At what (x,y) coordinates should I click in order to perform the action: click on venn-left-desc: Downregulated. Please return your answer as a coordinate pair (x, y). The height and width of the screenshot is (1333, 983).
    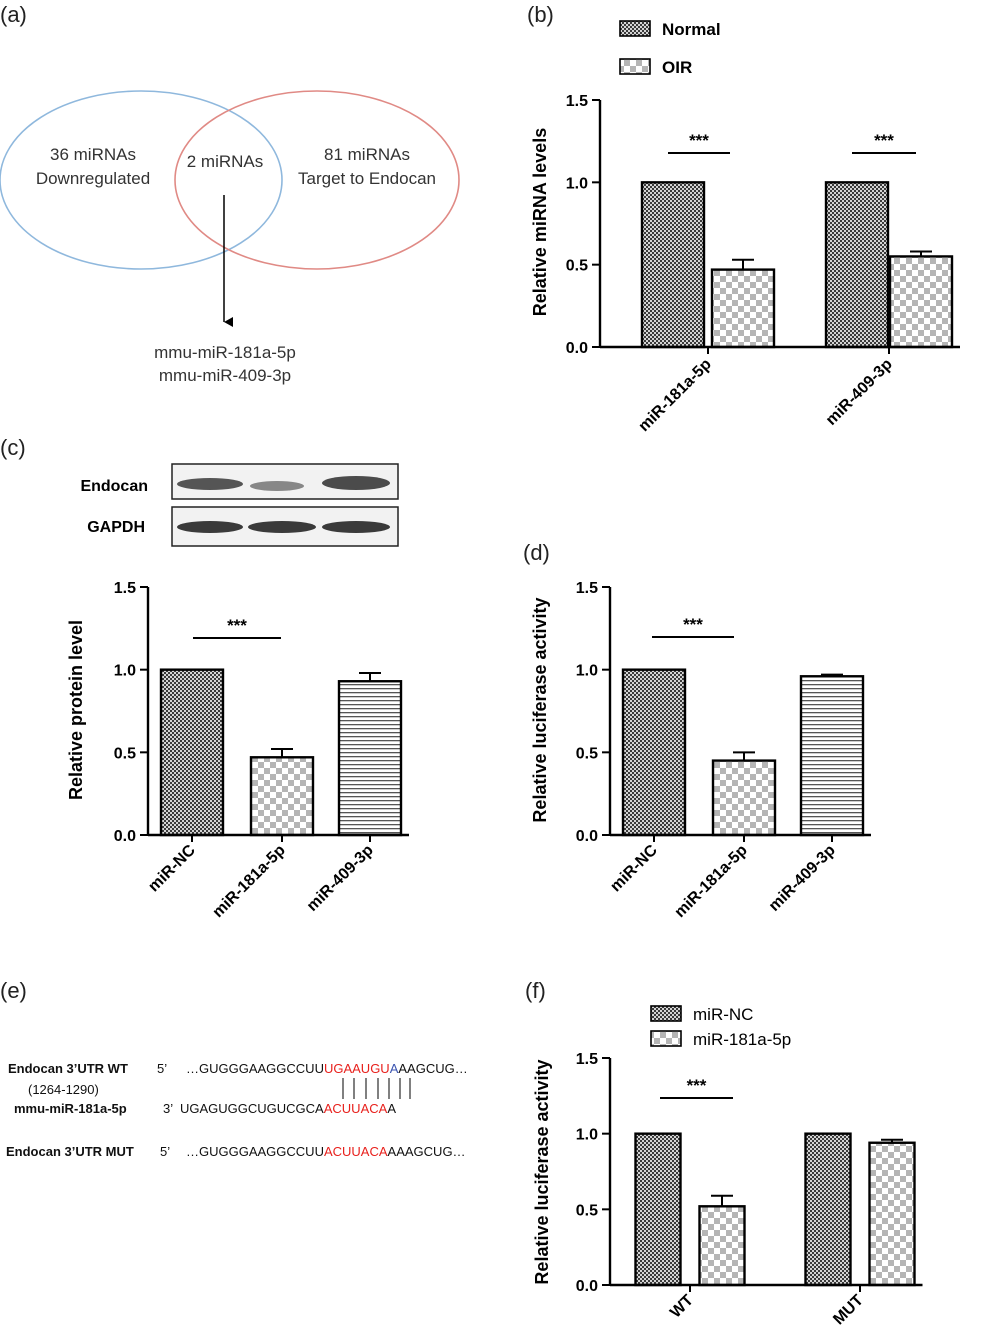
    Looking at the image, I should click on (93, 178).